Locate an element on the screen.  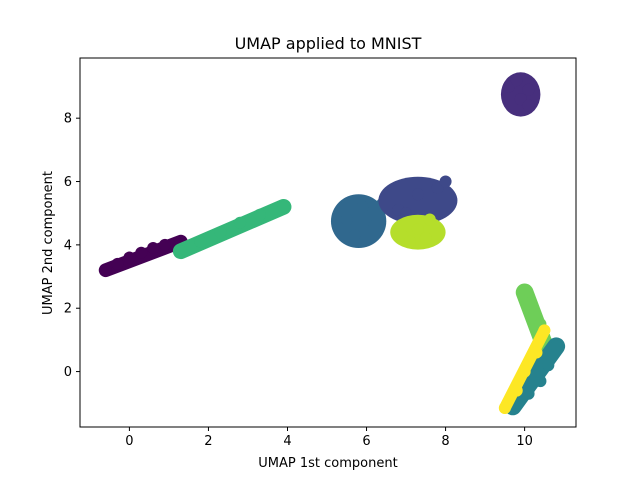
y-axis-ticks: 0 2 4 6 8 is located at coordinates (72, 246).